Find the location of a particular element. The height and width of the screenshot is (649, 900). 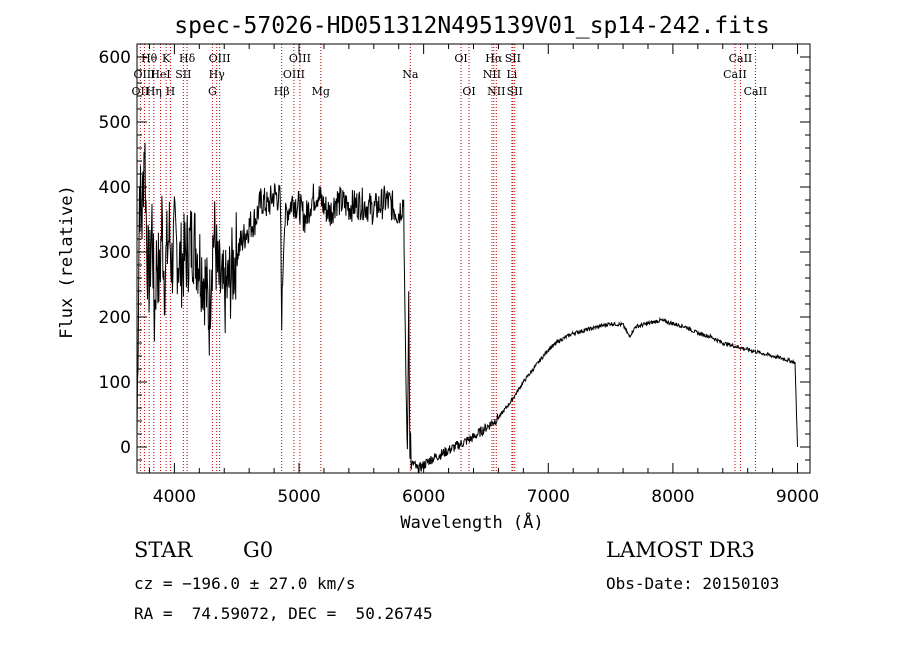

line-marker-label-7: SII is located at coordinates (183, 74).